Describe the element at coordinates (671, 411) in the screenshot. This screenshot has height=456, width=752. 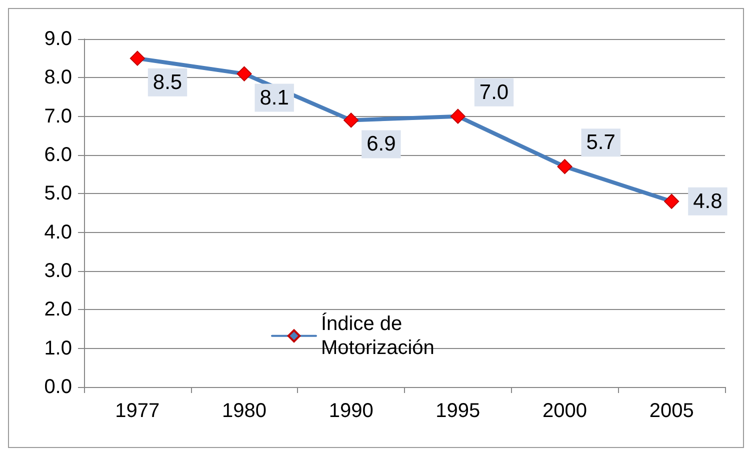
I see `x-tick-label: 2005` at that location.